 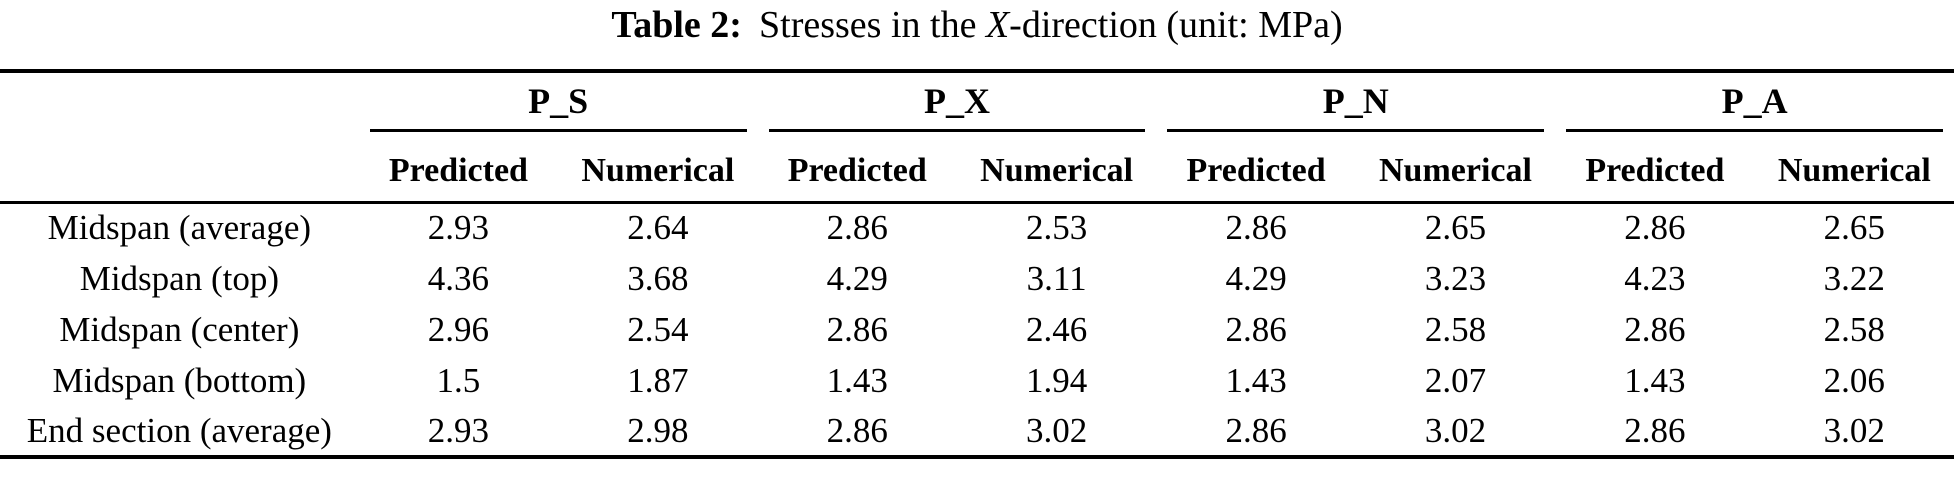 I want to click on data-cell: 2.46, so click(x=1057, y=329).